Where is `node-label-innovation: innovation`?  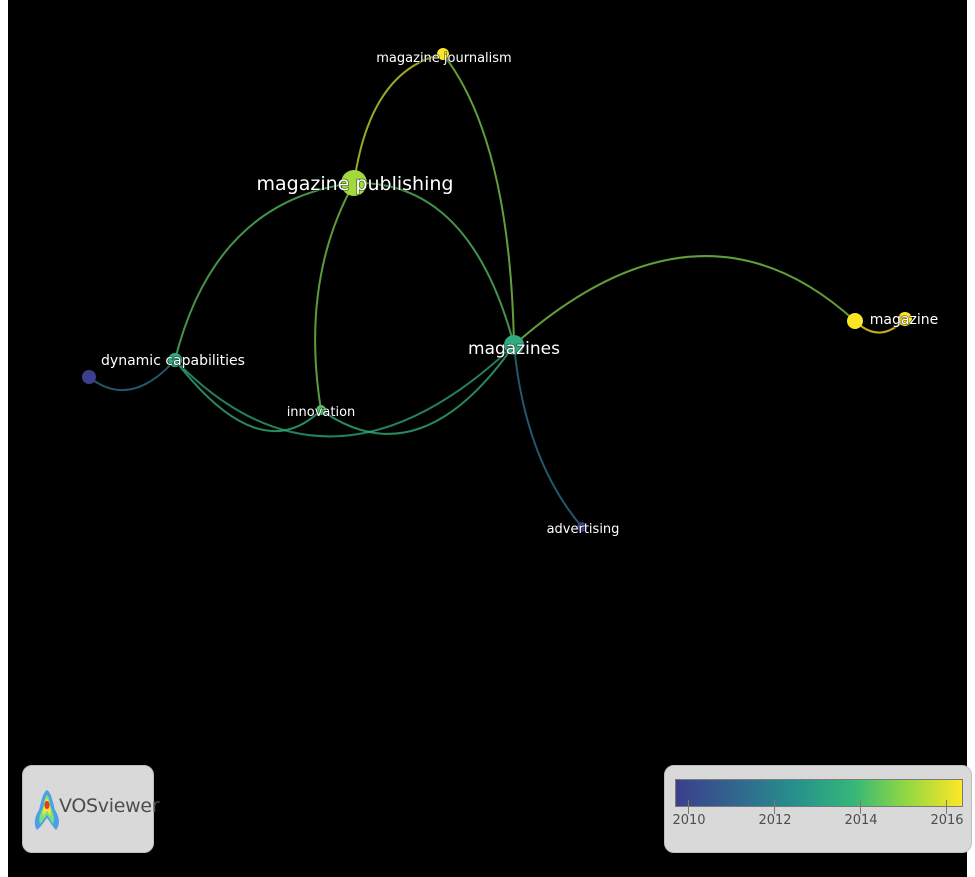
node-label-innovation: innovation is located at coordinates (321, 412).